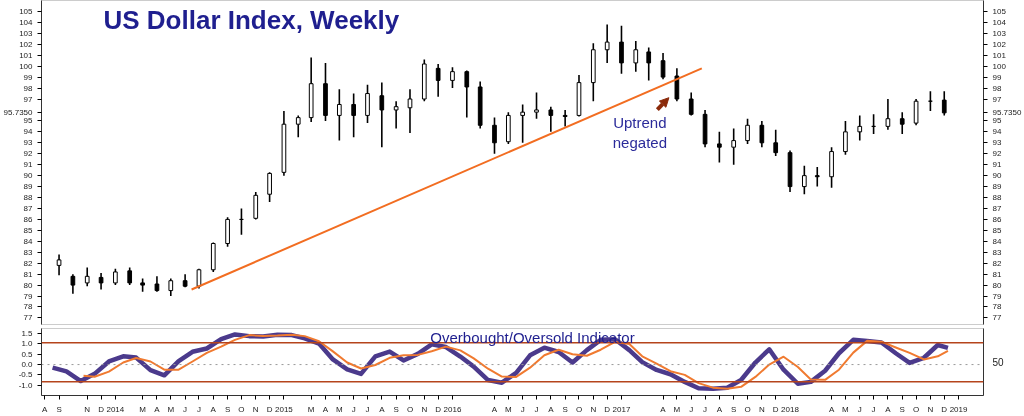 This screenshot has height=416, width=1024. I want to click on y-tick-label: 90, so click(28, 176).